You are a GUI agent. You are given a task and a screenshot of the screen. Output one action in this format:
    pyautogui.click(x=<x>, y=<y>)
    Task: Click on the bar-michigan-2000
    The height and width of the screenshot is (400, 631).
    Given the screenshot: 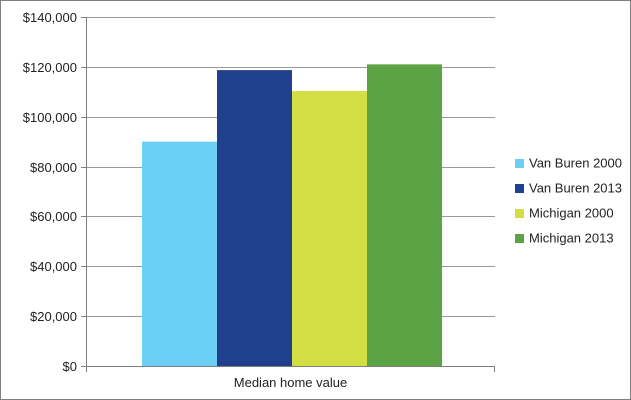 What is the action you would take?
    pyautogui.click(x=329, y=229)
    